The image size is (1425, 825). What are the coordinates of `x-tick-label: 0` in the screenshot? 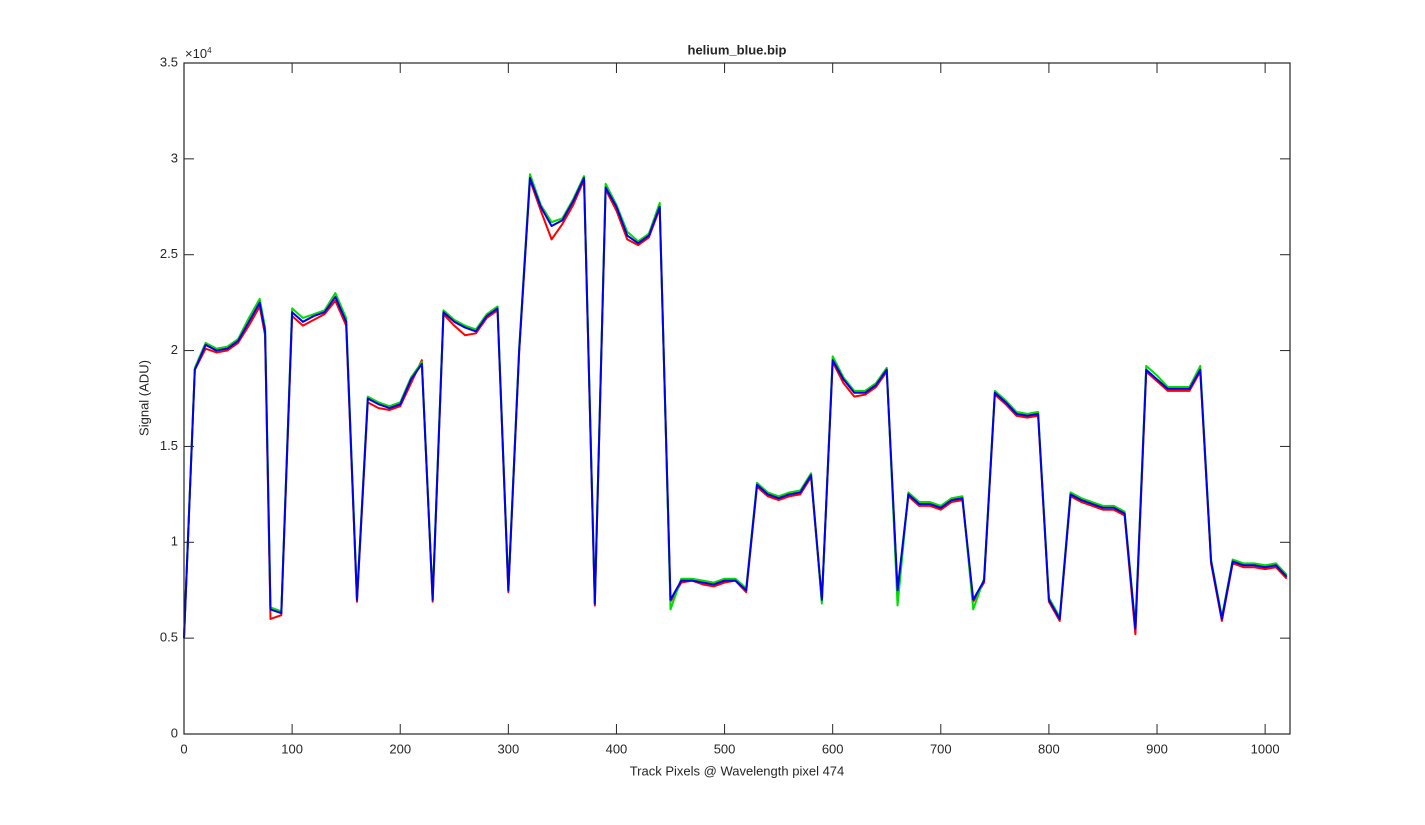 It's located at (183, 748).